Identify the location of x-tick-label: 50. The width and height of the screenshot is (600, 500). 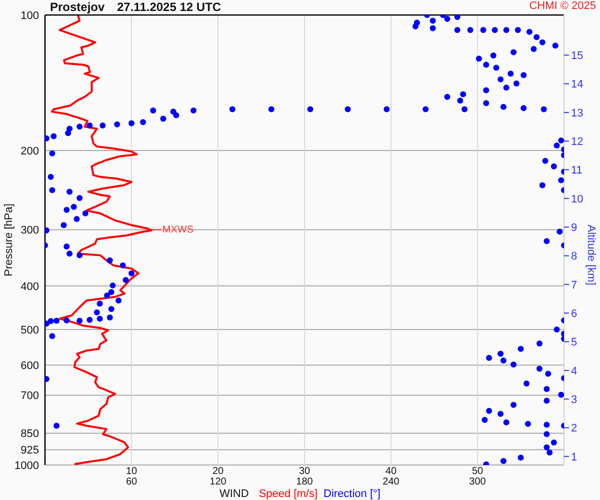
(478, 472).